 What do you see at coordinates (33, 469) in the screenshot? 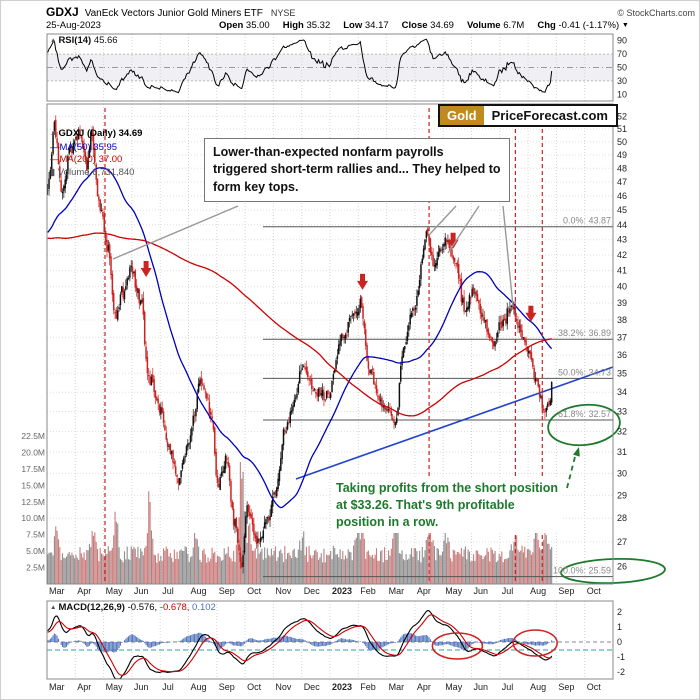
I see `svg-text: 17.5M` at bounding box center [33, 469].